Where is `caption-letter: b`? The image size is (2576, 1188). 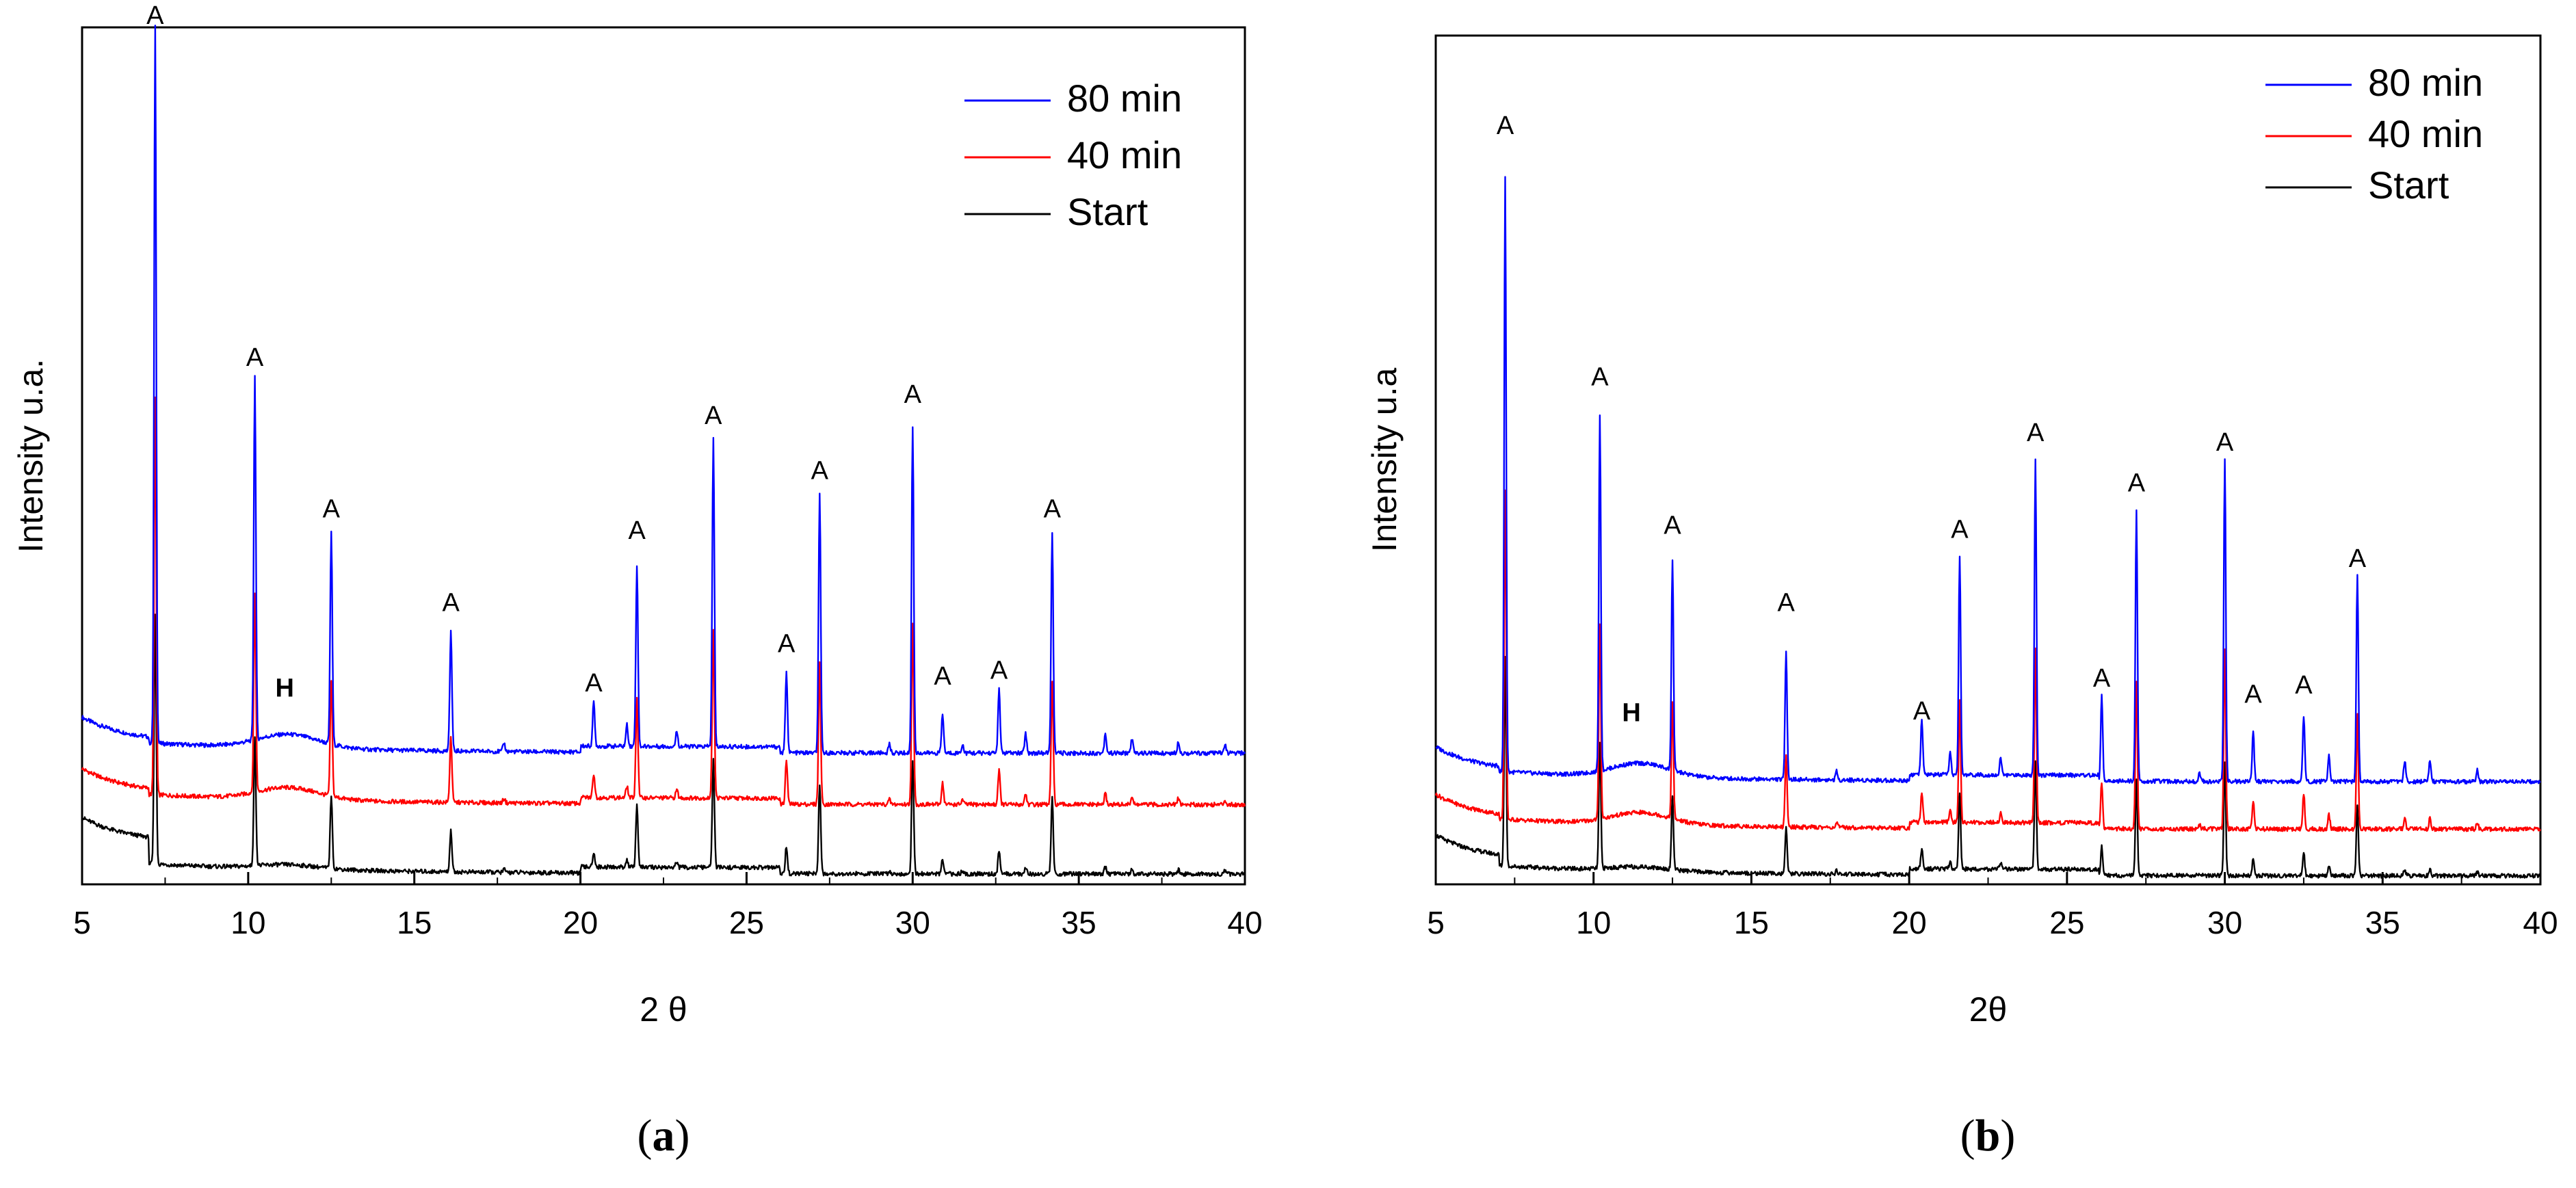
caption-letter: b is located at coordinates (1988, 1136).